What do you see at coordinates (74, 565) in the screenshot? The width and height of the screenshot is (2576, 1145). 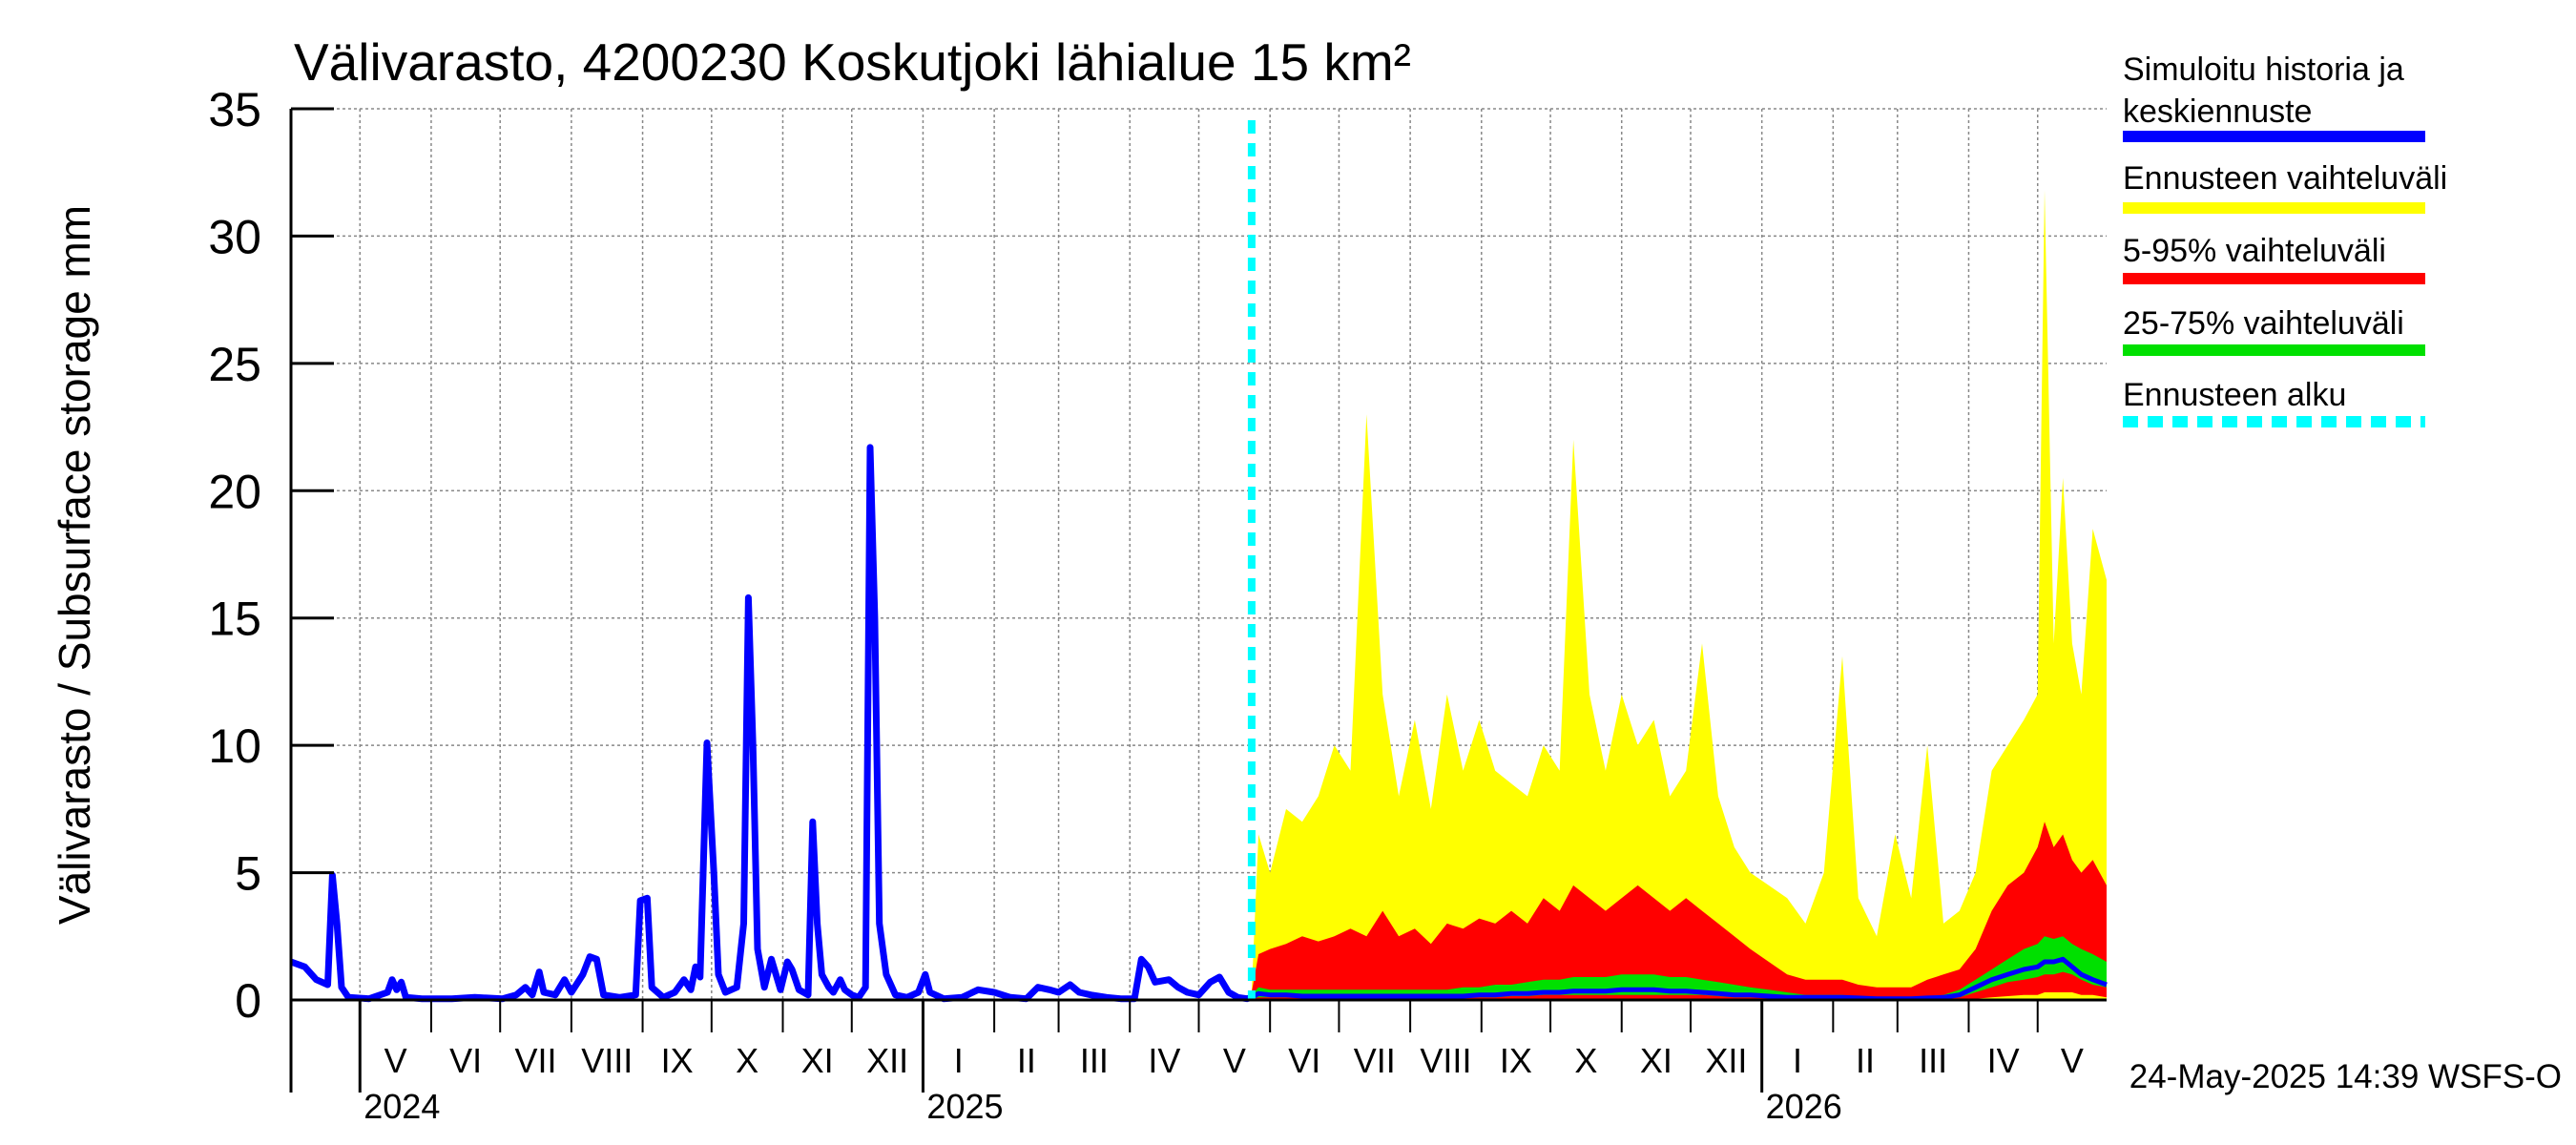 I see `y-axis-title: Välivarasto / Subsurface storage mm` at bounding box center [74, 565].